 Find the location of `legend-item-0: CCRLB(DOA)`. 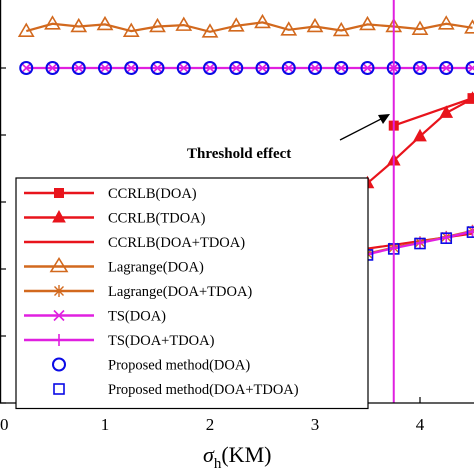

legend-item-0: CCRLB(DOA) is located at coordinates (110, 194).